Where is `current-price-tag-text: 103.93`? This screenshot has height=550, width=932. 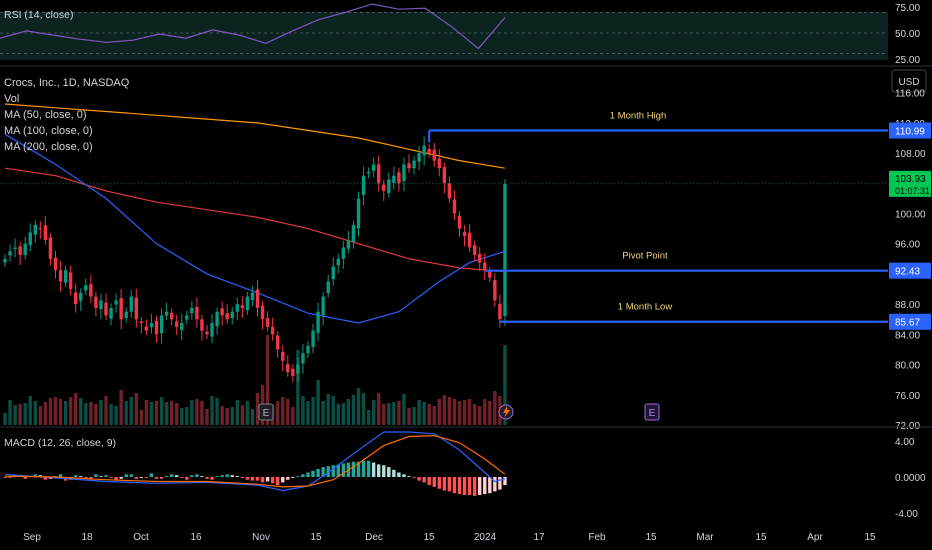
current-price-tag-text: 103.93 is located at coordinates (910, 179).